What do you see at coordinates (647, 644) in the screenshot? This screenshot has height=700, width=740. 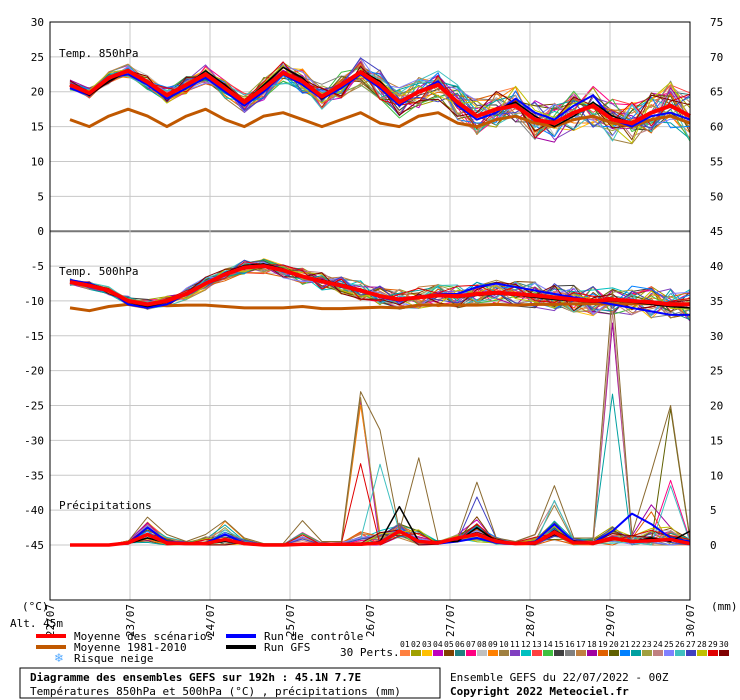 I see `pert-number: 23` at bounding box center [647, 644].